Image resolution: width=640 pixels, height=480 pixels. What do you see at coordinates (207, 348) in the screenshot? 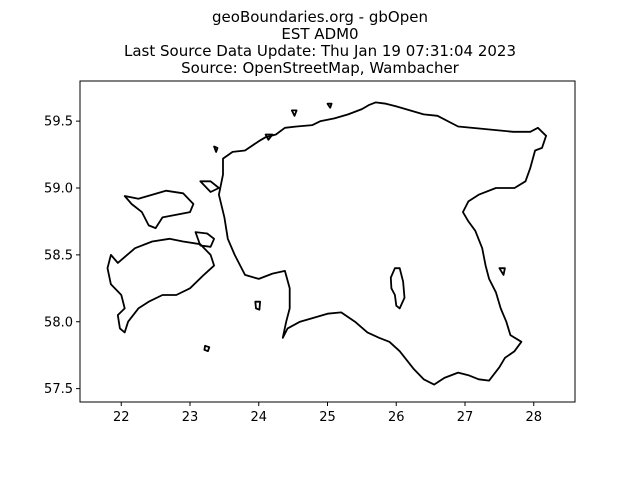
I see `boundary-ruhnu` at bounding box center [207, 348].